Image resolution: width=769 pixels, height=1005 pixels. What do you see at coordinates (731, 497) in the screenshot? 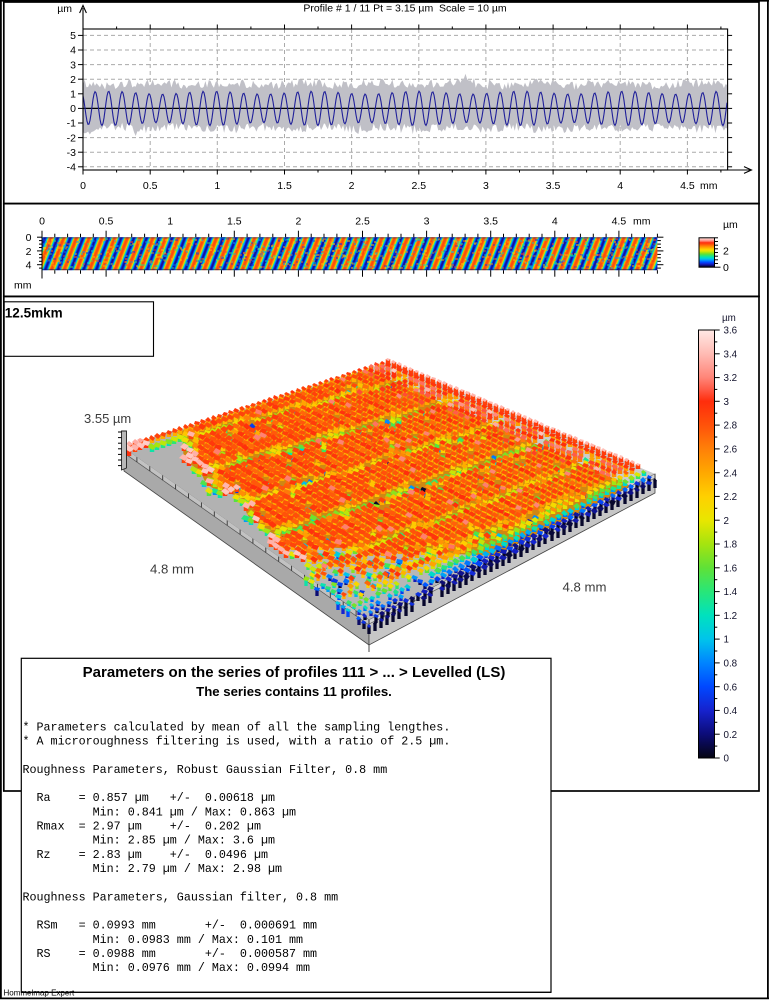
I see `svg-text: 2.2` at bounding box center [731, 497].